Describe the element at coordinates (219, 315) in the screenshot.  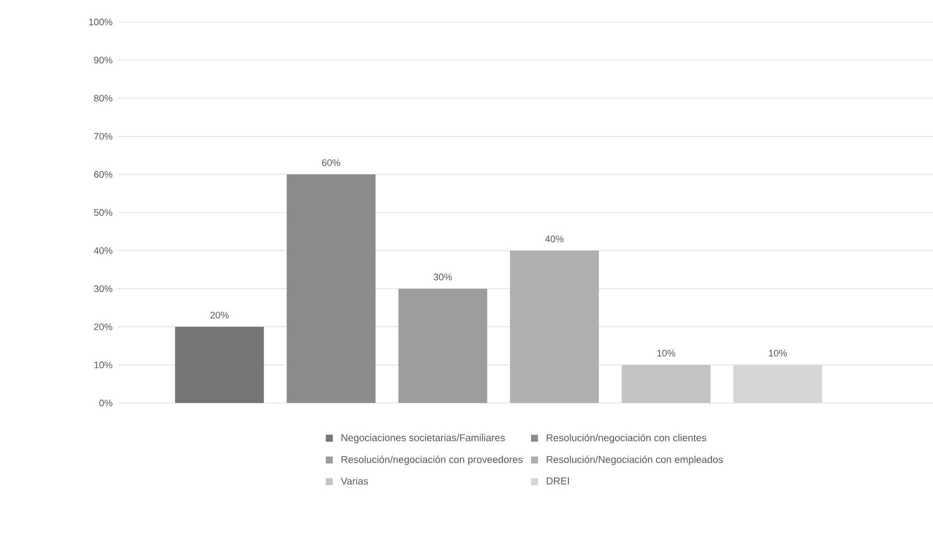
I see `data-label: 20%` at that location.